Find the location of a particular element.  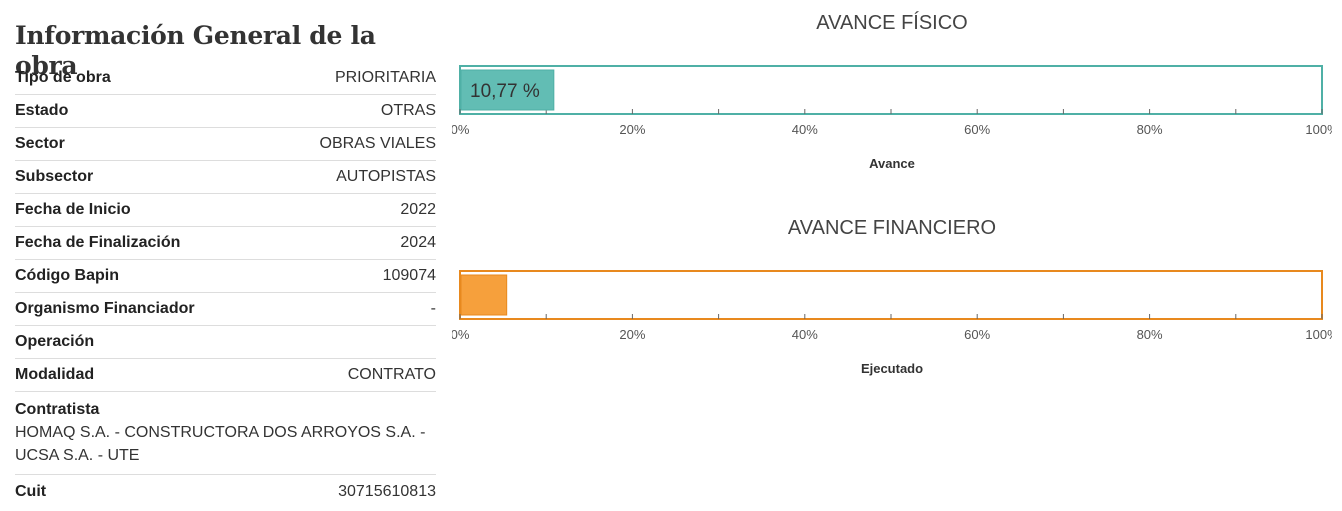

info-row-label: Operación is located at coordinates (55, 341).